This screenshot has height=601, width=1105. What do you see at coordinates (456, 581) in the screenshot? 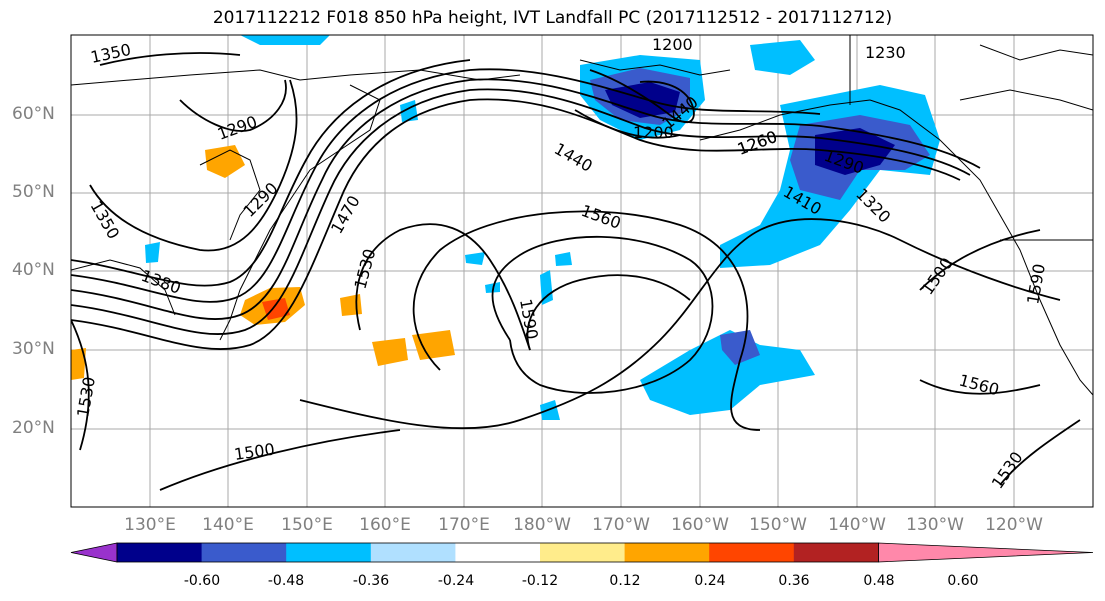
I see `colorbar-tick-label: -0.24` at bounding box center [456, 581].